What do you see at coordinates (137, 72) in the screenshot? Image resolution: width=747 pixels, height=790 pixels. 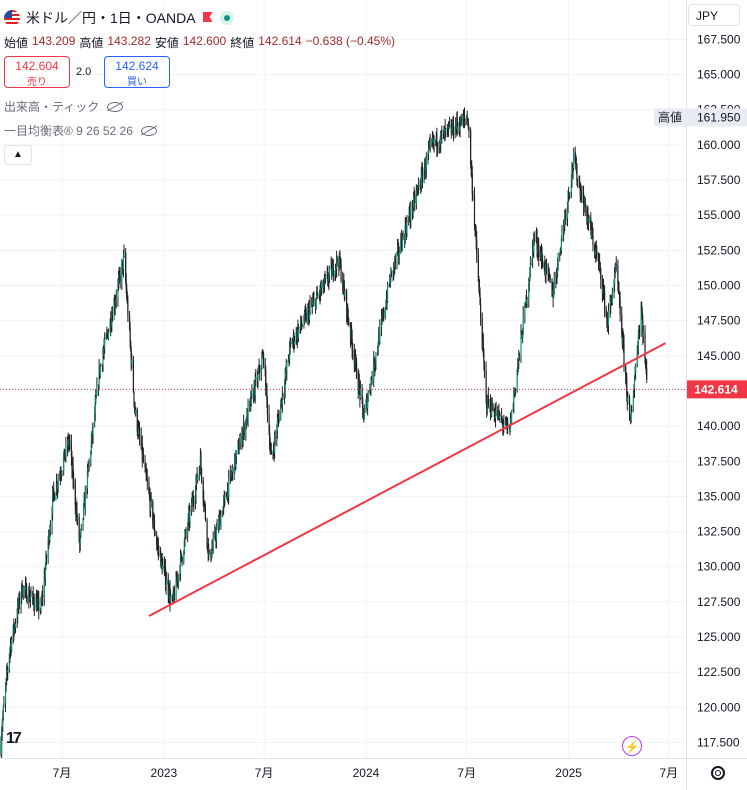 I see `buy-button: 142.624 買い` at bounding box center [137, 72].